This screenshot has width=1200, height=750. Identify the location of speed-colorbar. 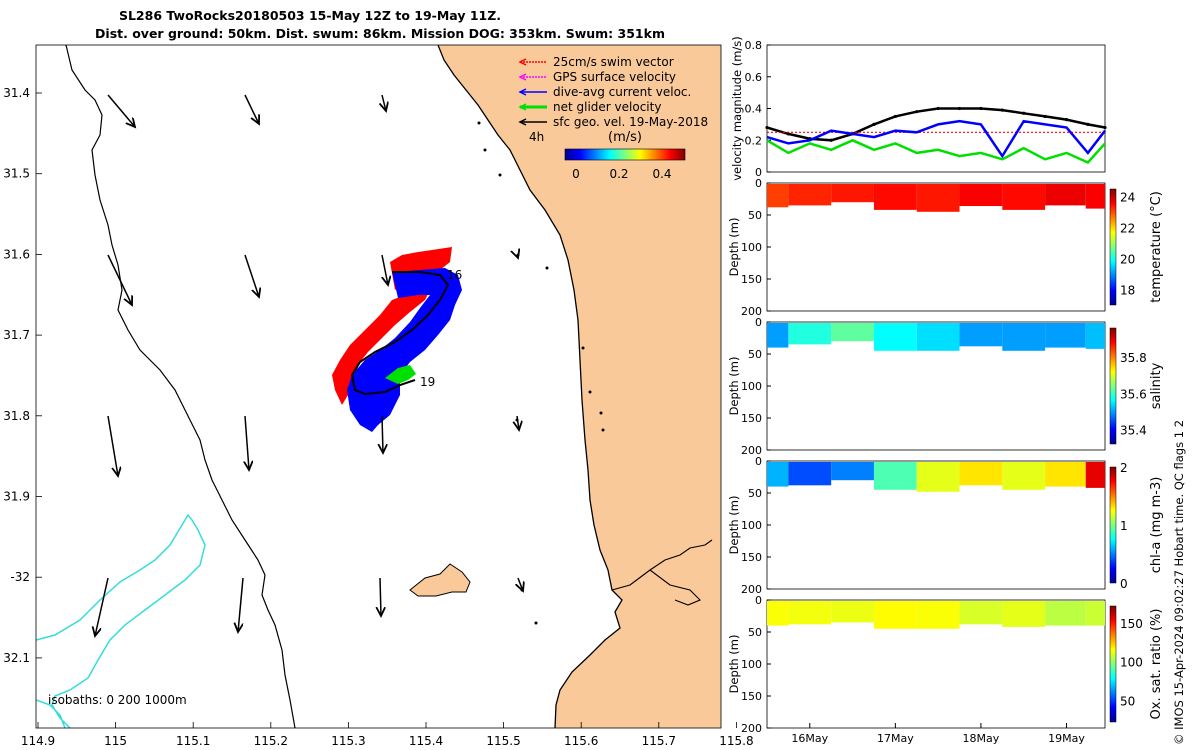
(625, 154).